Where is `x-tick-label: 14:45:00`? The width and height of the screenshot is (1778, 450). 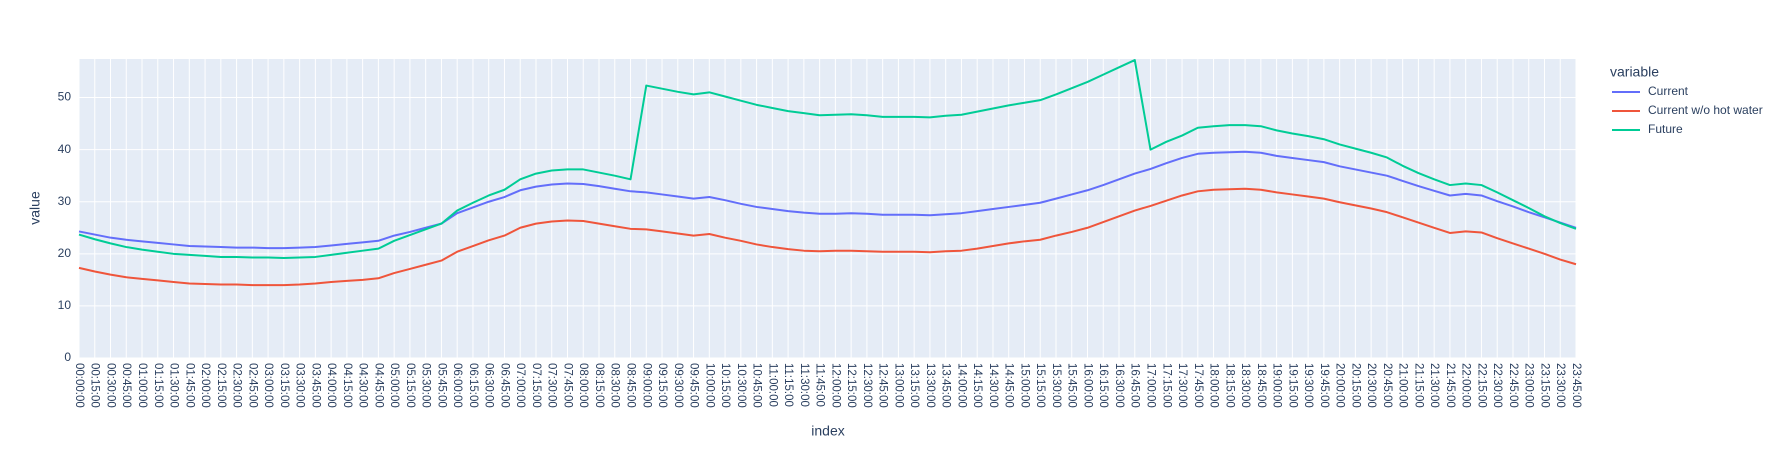
x-tick-label: 14:45:00 is located at coordinates (1009, 385).